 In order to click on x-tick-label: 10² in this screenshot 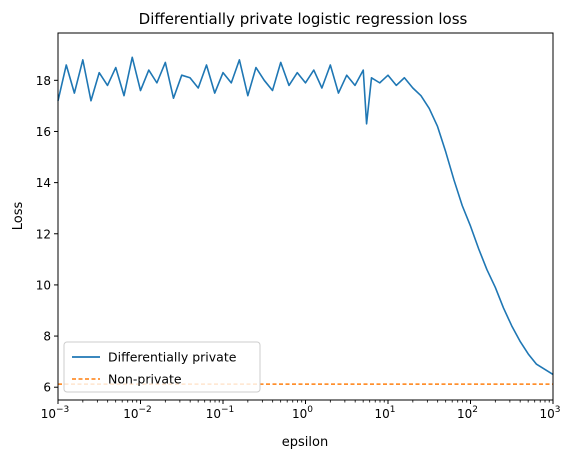, I will do `click(467, 413)`.